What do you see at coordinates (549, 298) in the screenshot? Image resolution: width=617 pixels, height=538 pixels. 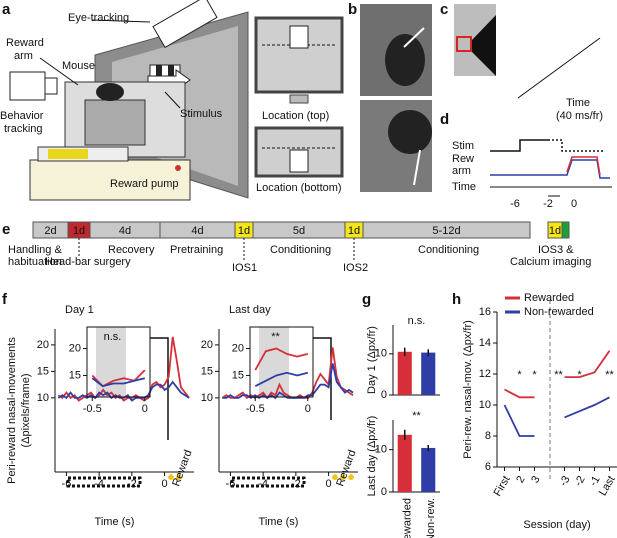 I see `legend-label: Rewarded` at bounding box center [549, 298].